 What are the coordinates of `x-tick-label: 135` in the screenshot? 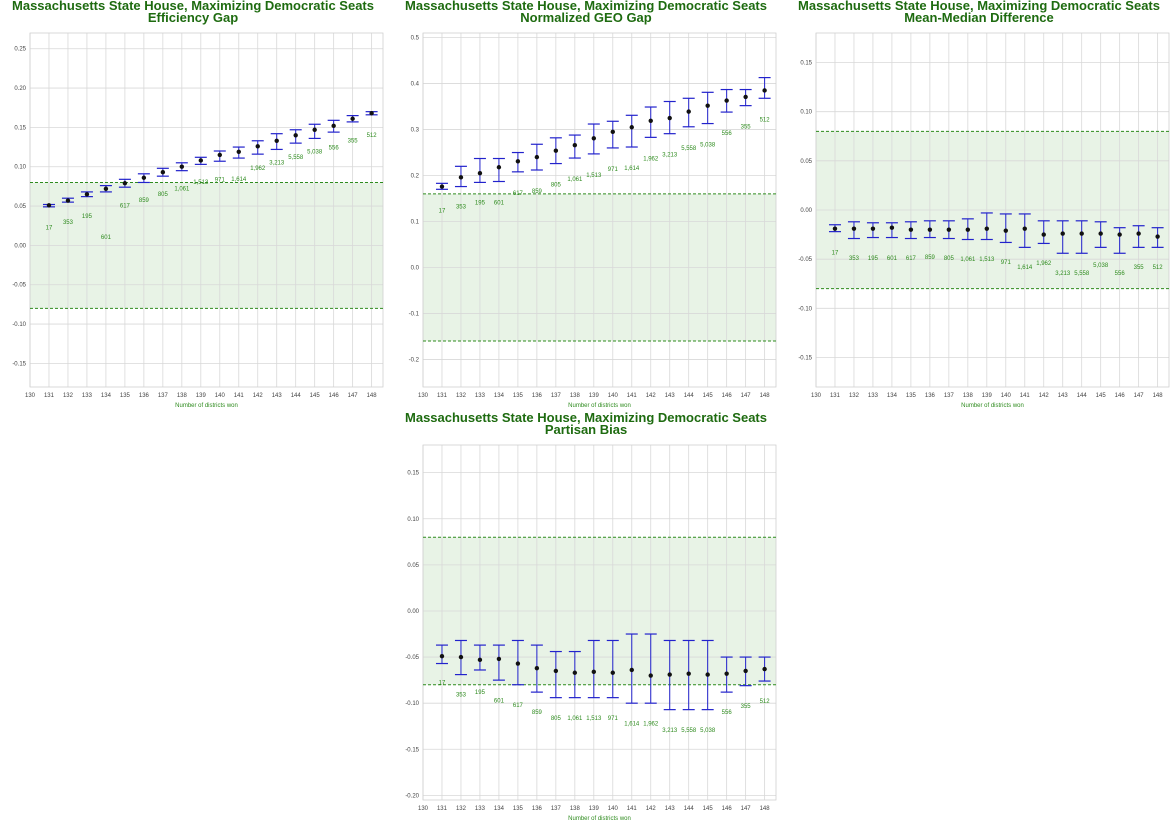 It's located at (518, 809).